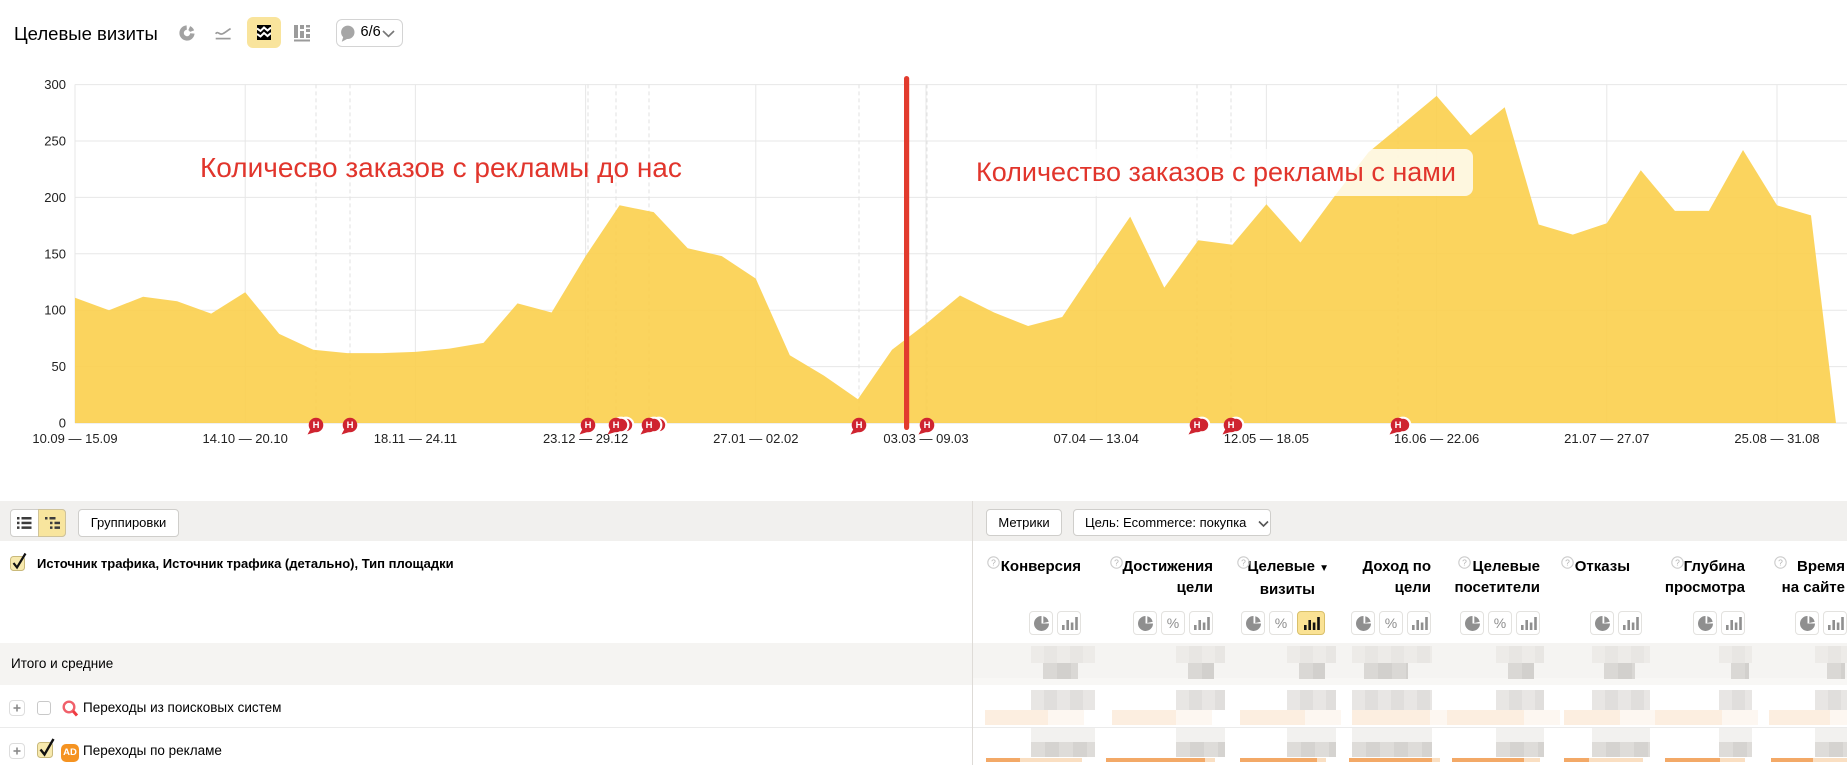  What do you see at coordinates (55, 141) in the screenshot?
I see `svg-text: 250` at bounding box center [55, 141].